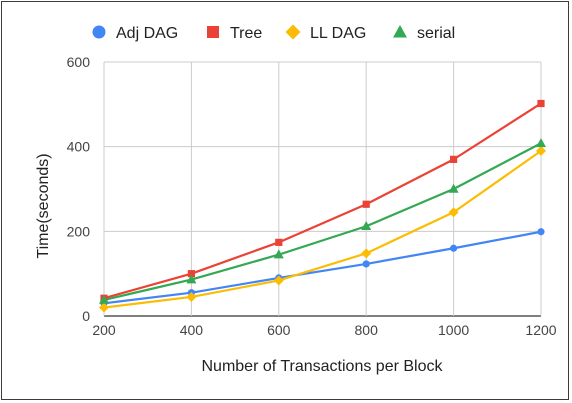  What do you see at coordinates (323, 366) in the screenshot?
I see `x-axis-title: Number of Transactions per Block` at bounding box center [323, 366].